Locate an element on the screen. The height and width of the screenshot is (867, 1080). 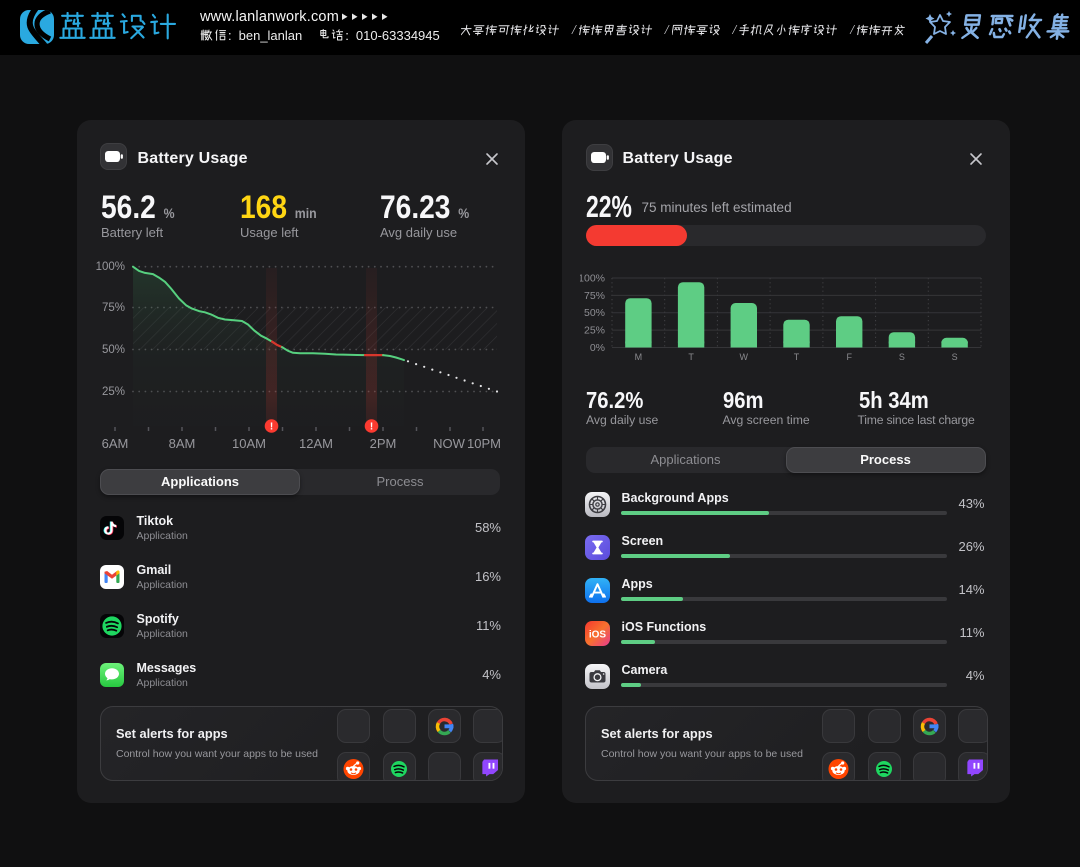
svg-text: 12AM is located at coordinates (316, 443).